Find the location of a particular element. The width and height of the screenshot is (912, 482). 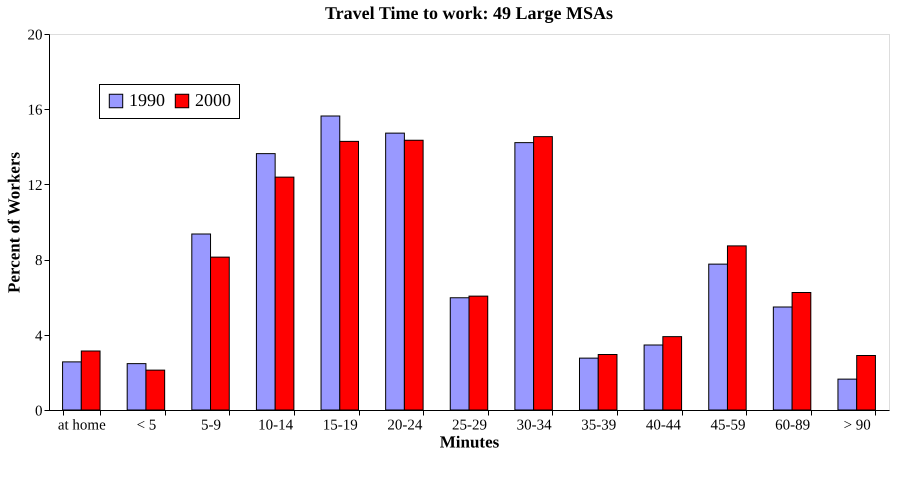

x-tick-label: 15-19 is located at coordinates (340, 426).